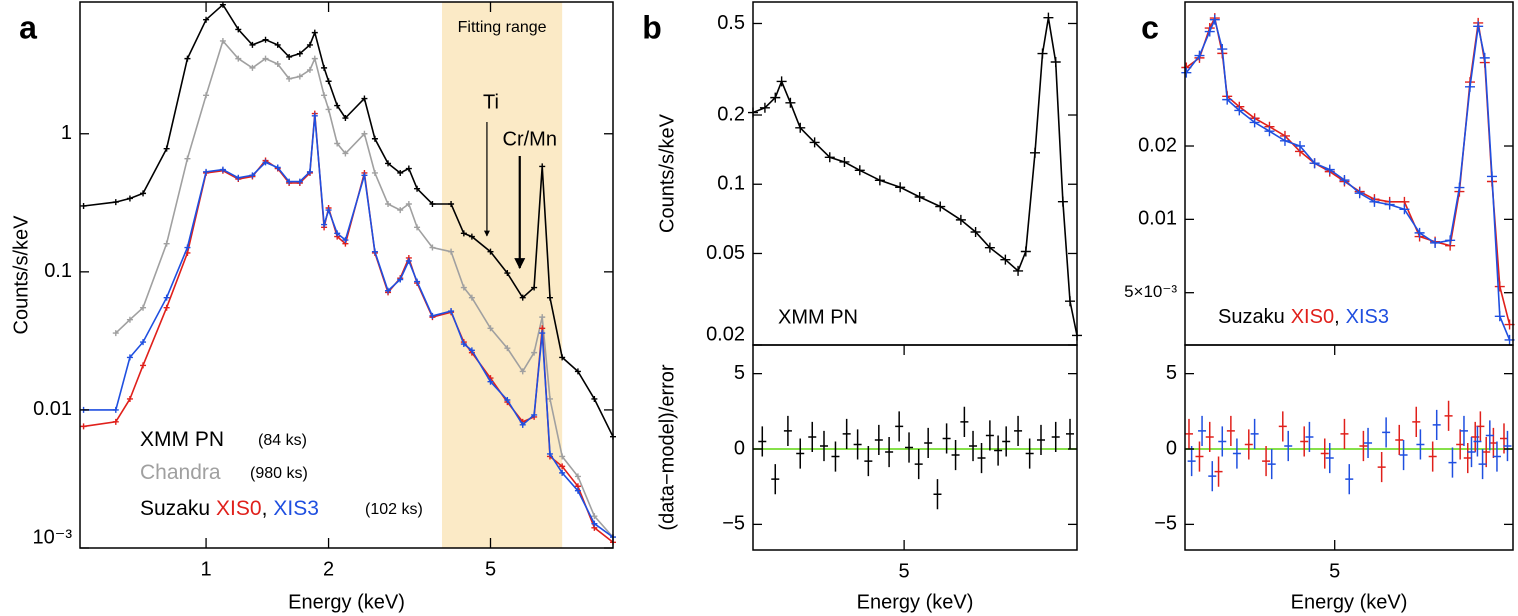 This screenshot has height=616, width=1518. I want to click on y-tick-label: 0.5, so click(731, 23).